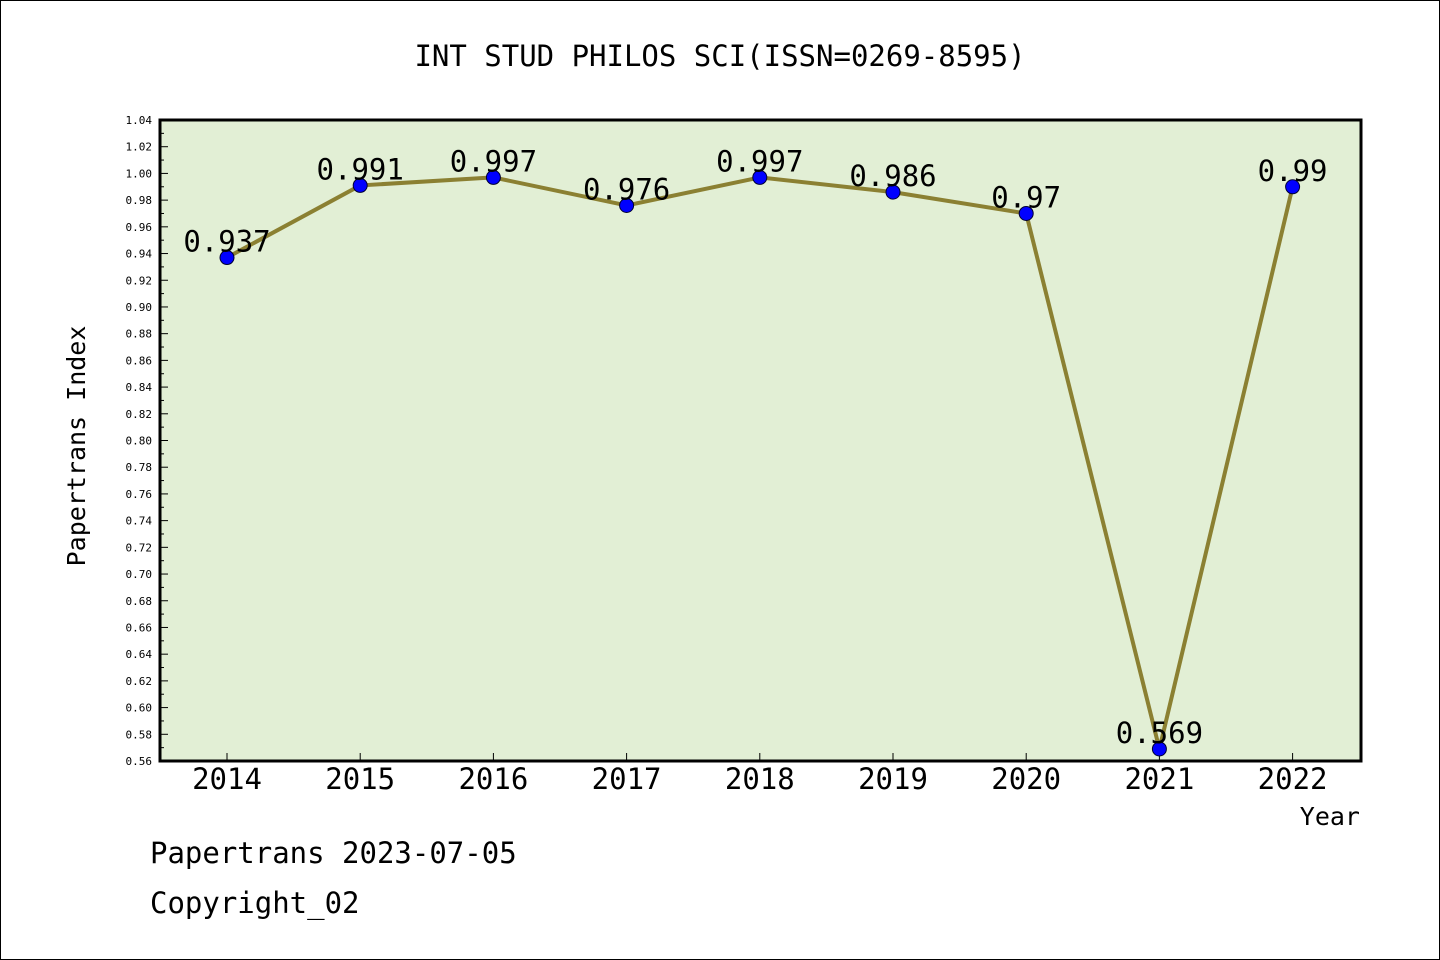 The height and width of the screenshot is (960, 1440). I want to click on y-tick-label: 0.66, so click(139, 627).